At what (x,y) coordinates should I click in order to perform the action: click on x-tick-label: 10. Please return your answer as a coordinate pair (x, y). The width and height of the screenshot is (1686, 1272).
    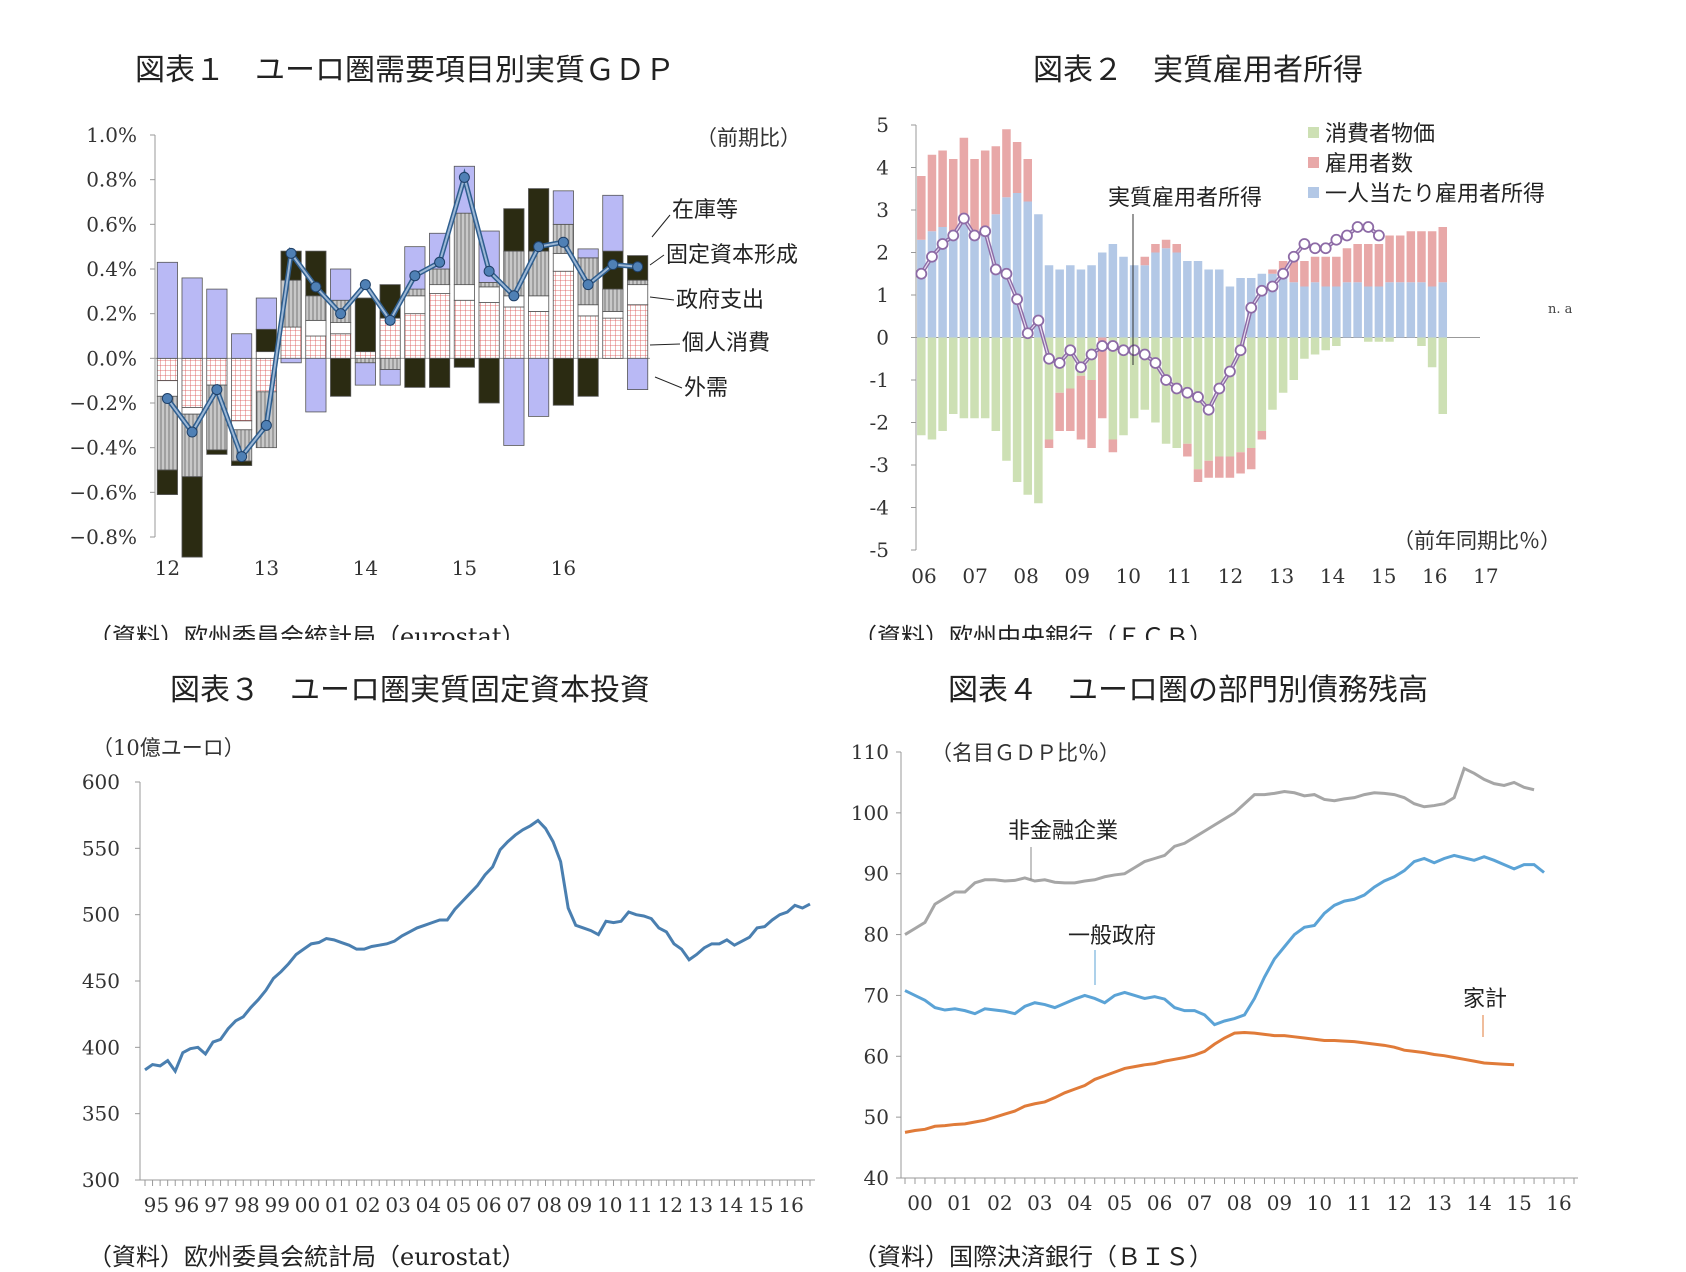
    Looking at the image, I should click on (609, 1205).